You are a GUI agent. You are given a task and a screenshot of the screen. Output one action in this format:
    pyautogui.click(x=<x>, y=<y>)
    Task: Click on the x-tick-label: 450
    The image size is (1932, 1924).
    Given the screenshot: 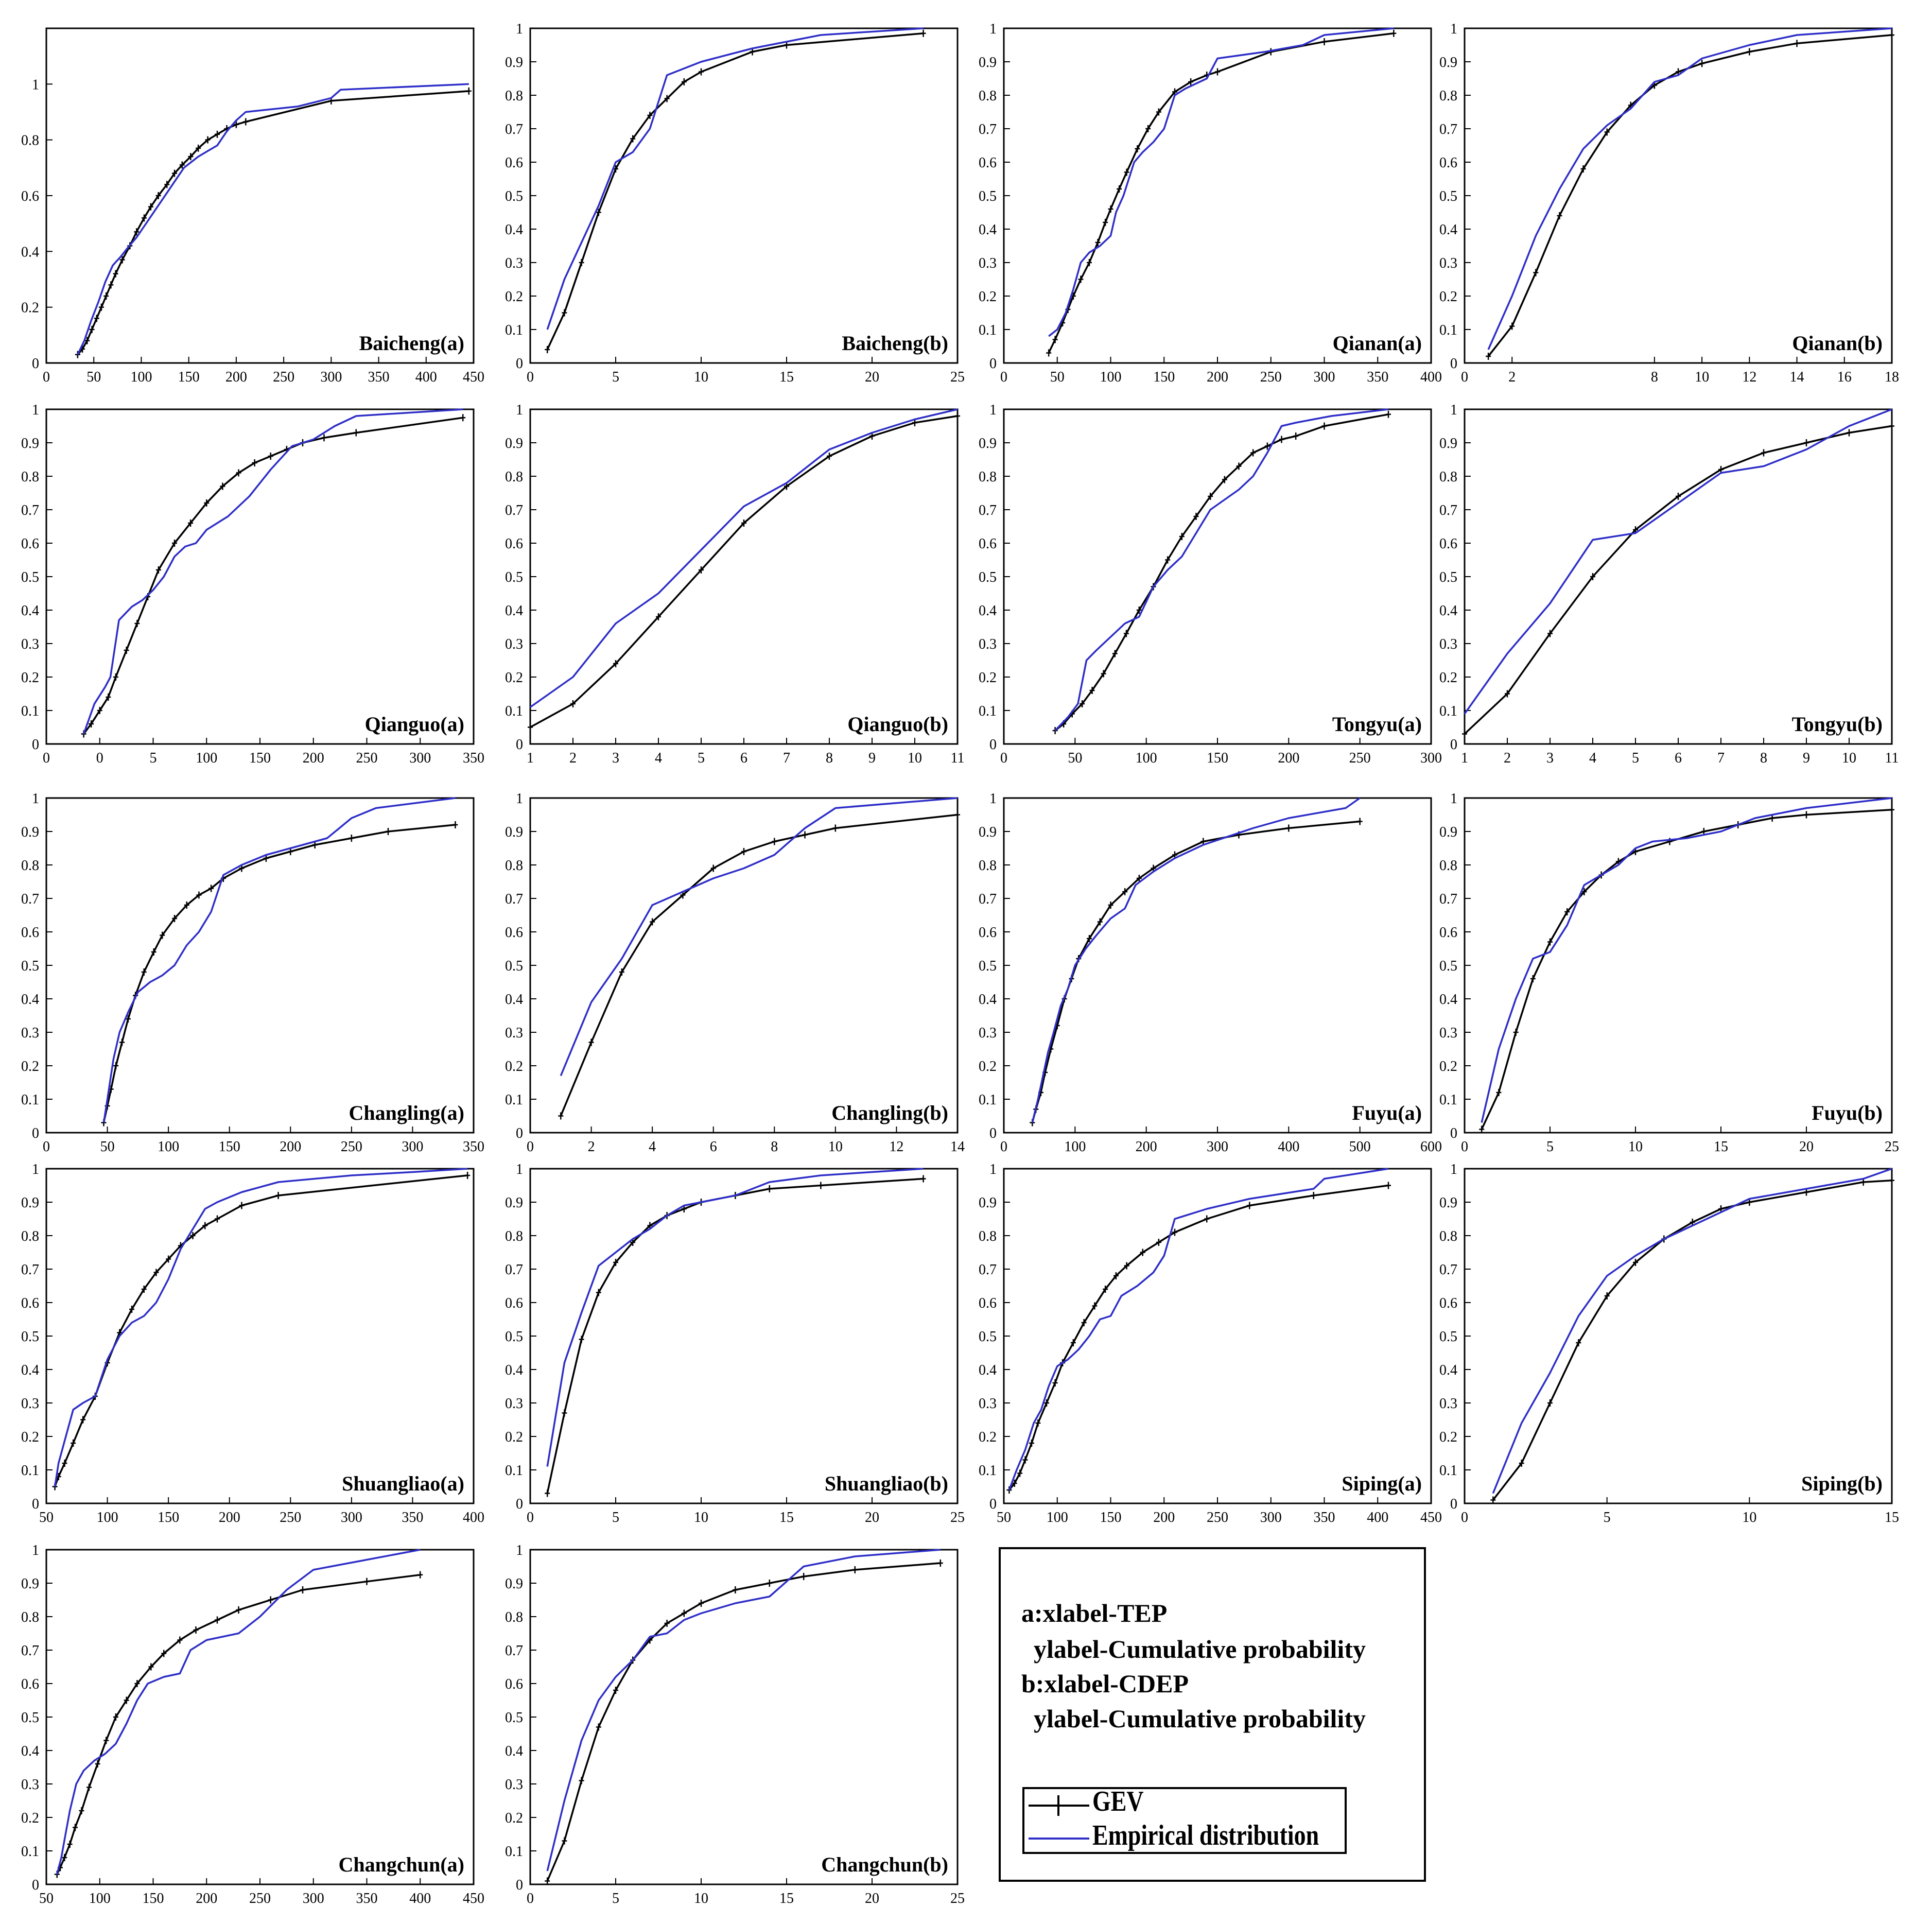 What is the action you would take?
    pyautogui.click(x=473, y=1898)
    